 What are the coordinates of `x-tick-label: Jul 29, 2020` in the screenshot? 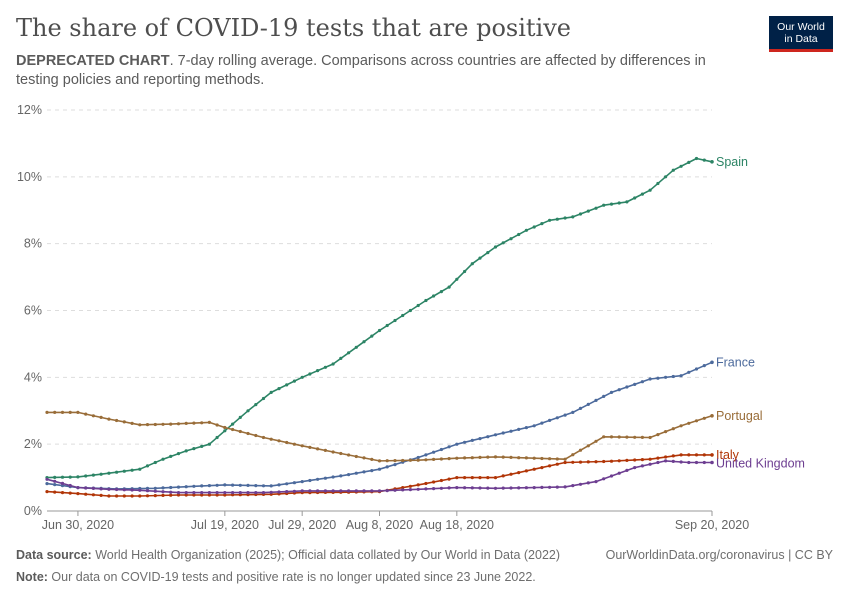 It's located at (302, 525).